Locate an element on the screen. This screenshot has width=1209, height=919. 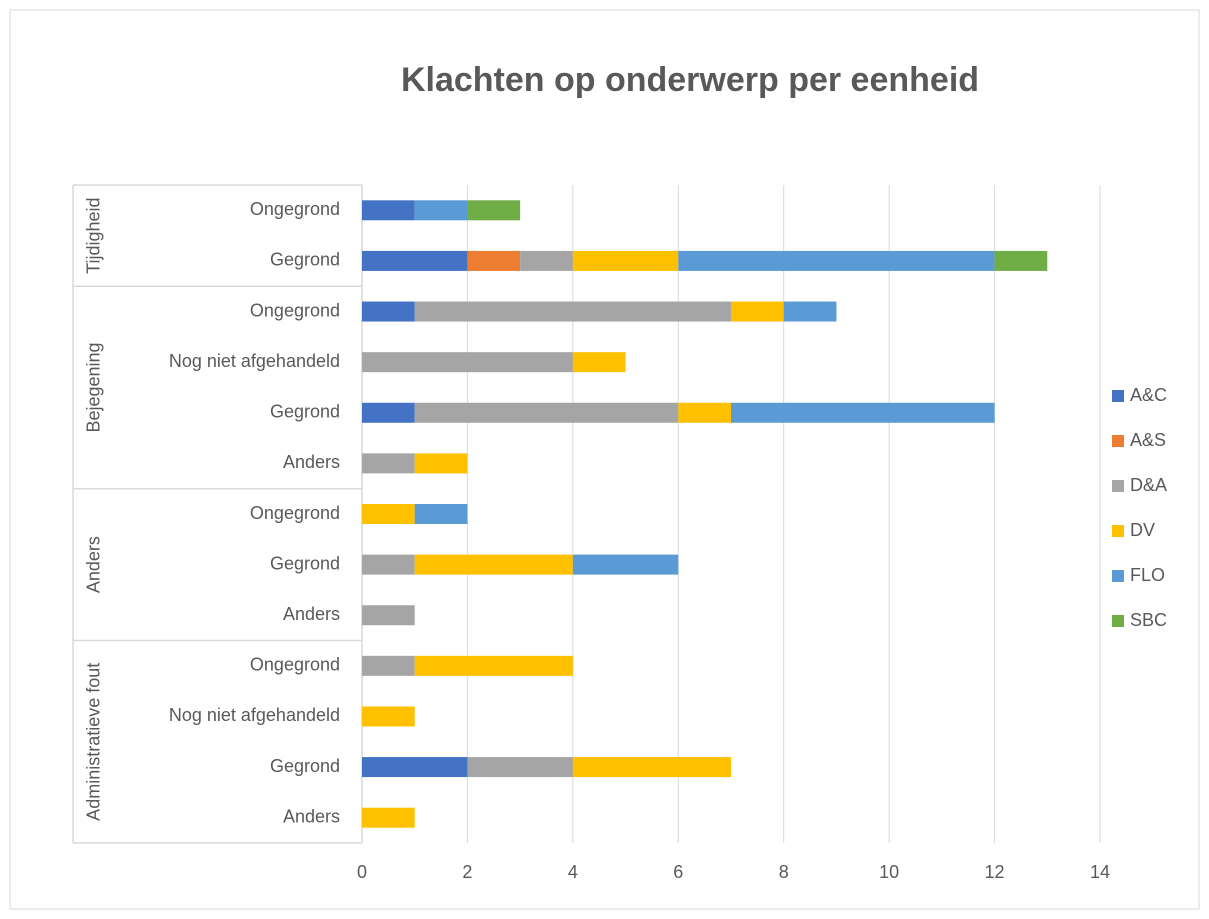
x-tick-label: 10 is located at coordinates (889, 872).